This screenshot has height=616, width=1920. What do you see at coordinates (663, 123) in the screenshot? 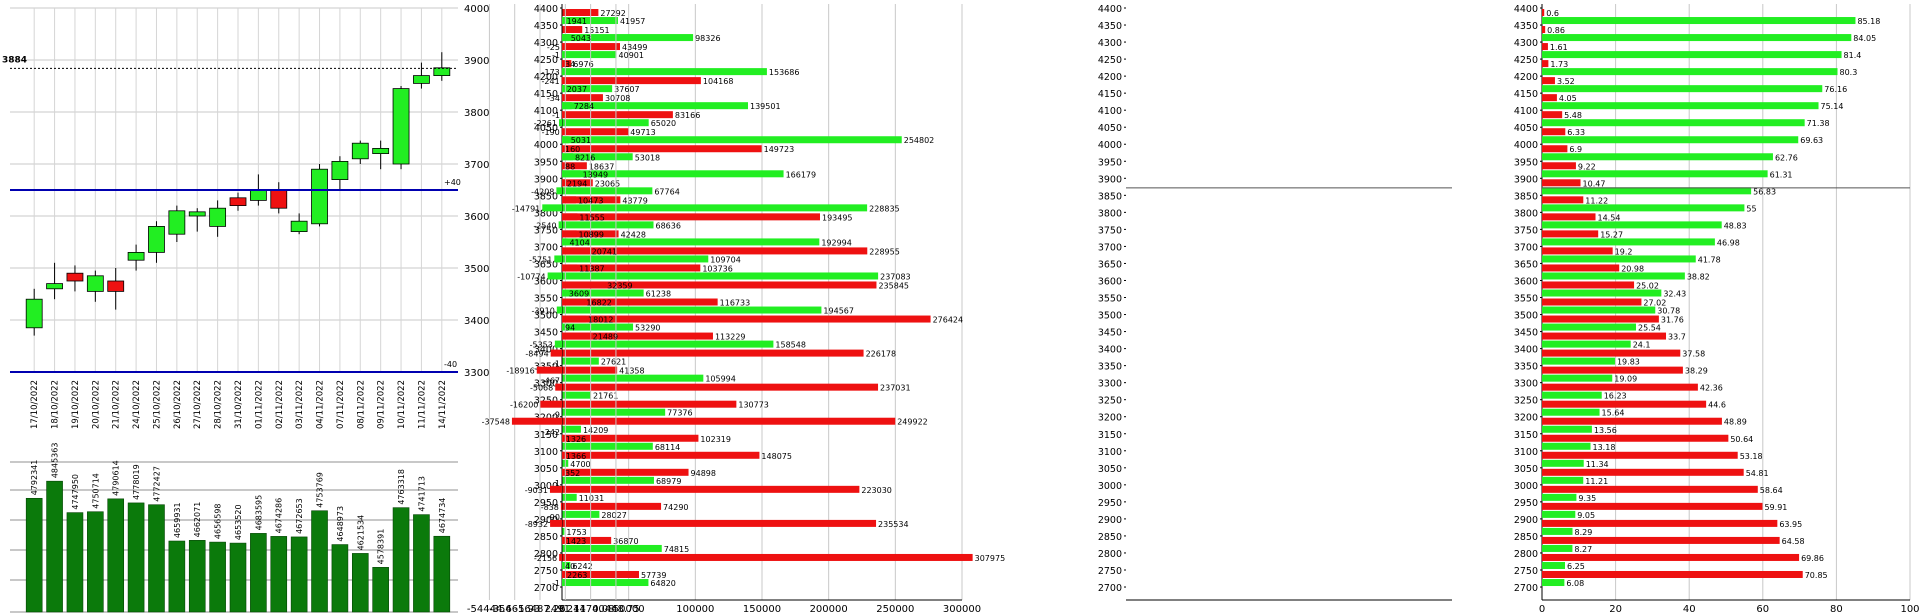
I see `bar-value-label: 65020` at bounding box center [663, 123].